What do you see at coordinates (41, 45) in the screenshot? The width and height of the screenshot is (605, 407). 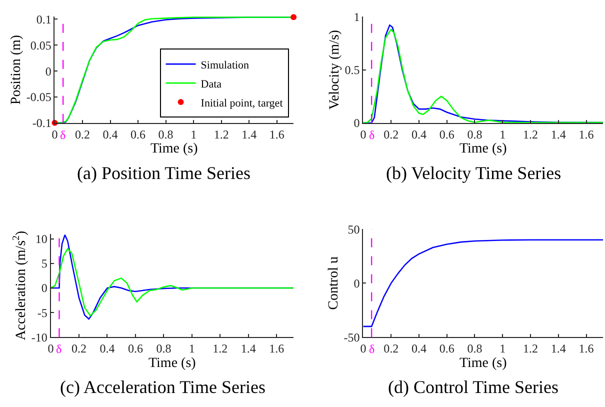 I see `y-tick-label: 0.05` at bounding box center [41, 45].